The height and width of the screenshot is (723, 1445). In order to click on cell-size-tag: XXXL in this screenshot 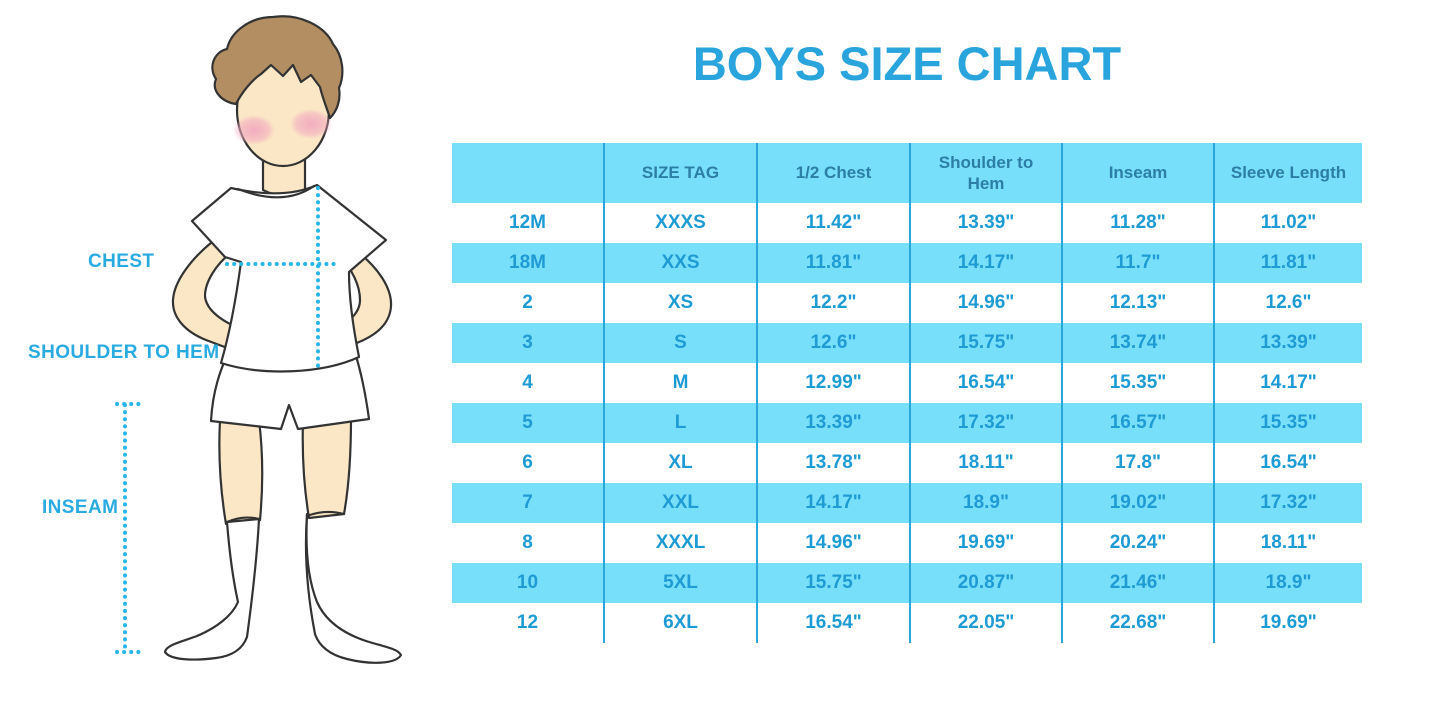, I will do `click(681, 543)`.